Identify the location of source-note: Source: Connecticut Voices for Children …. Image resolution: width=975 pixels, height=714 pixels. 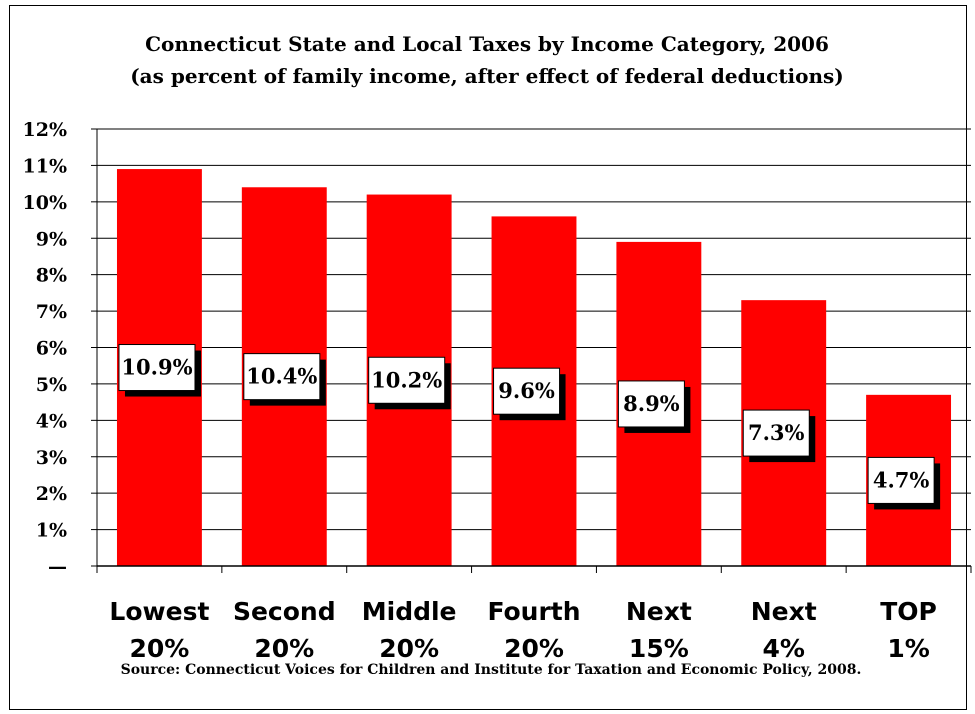
(491, 670).